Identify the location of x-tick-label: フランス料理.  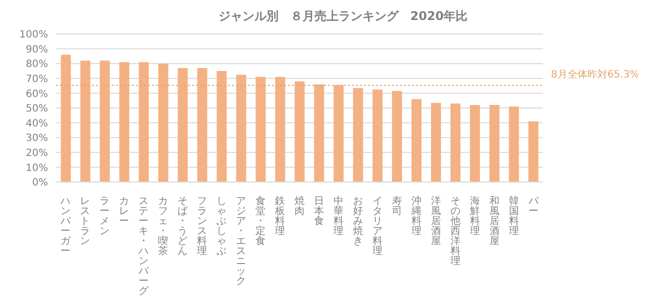
(202, 226).